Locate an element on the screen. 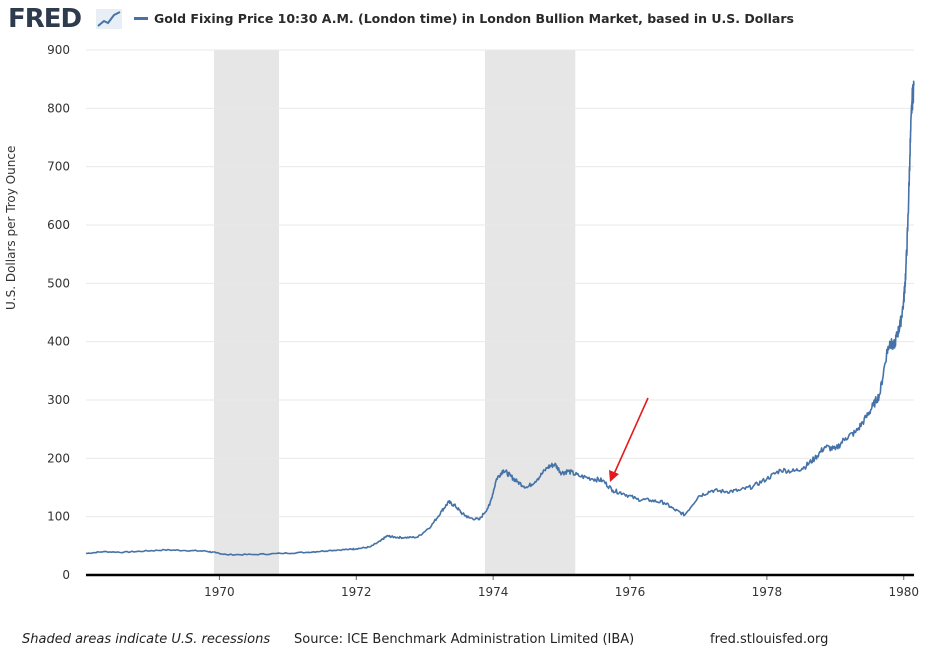 This screenshot has height=654, width=936. x-tick-label: 1980 is located at coordinates (903, 592).